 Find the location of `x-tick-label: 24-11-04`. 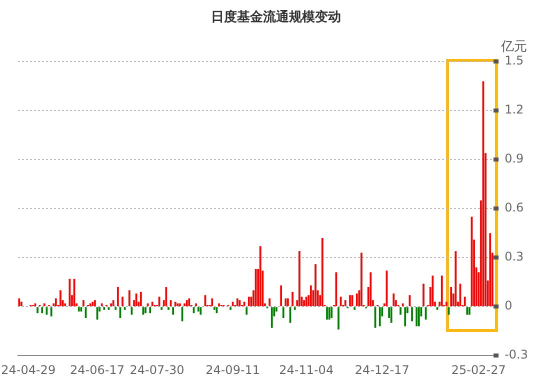

x-tick-label: 24-11-04 is located at coordinates (306, 369).